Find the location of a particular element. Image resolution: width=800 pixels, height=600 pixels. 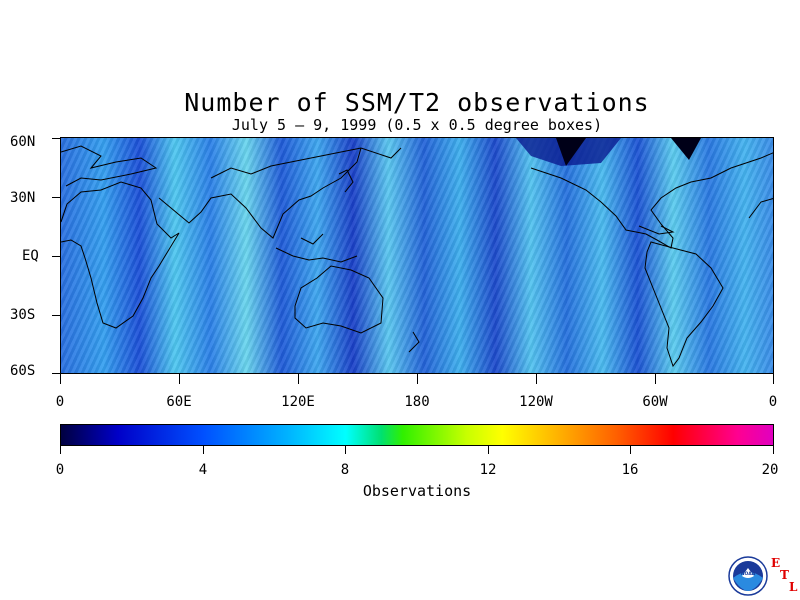

colorbar-title: Observations is located at coordinates (417, 491).